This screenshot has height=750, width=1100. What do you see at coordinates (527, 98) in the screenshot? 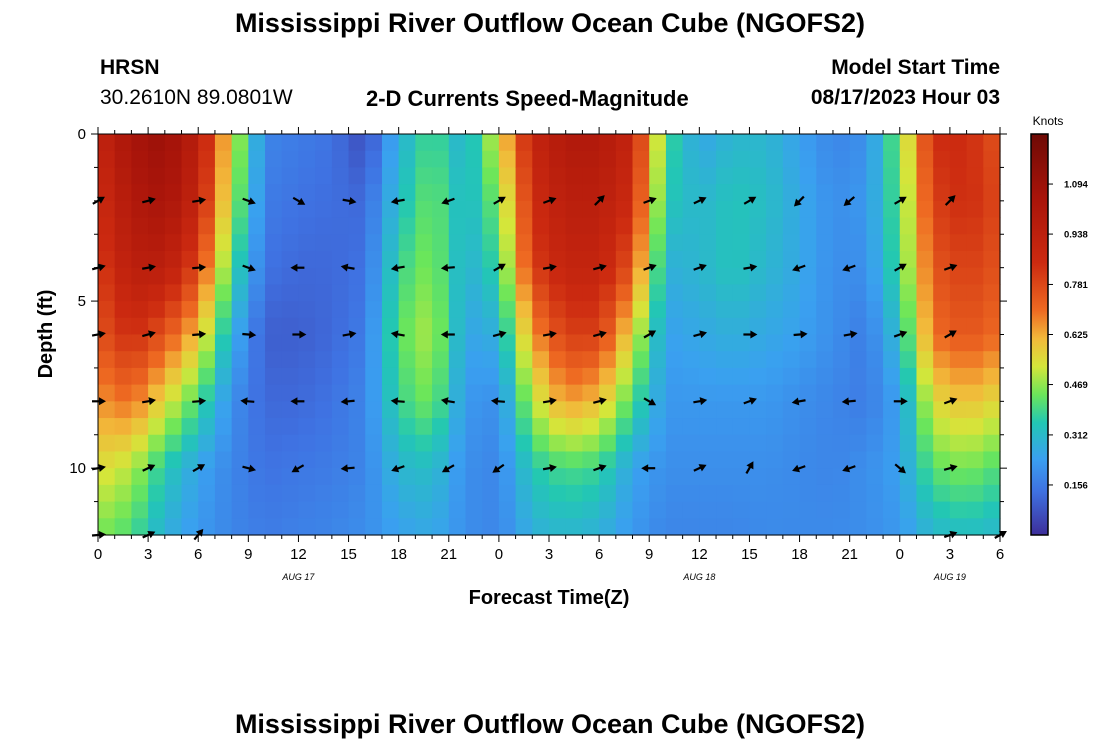
I see `plot-subtitle: 2-D Currents Speed-Magnitude` at bounding box center [527, 98].